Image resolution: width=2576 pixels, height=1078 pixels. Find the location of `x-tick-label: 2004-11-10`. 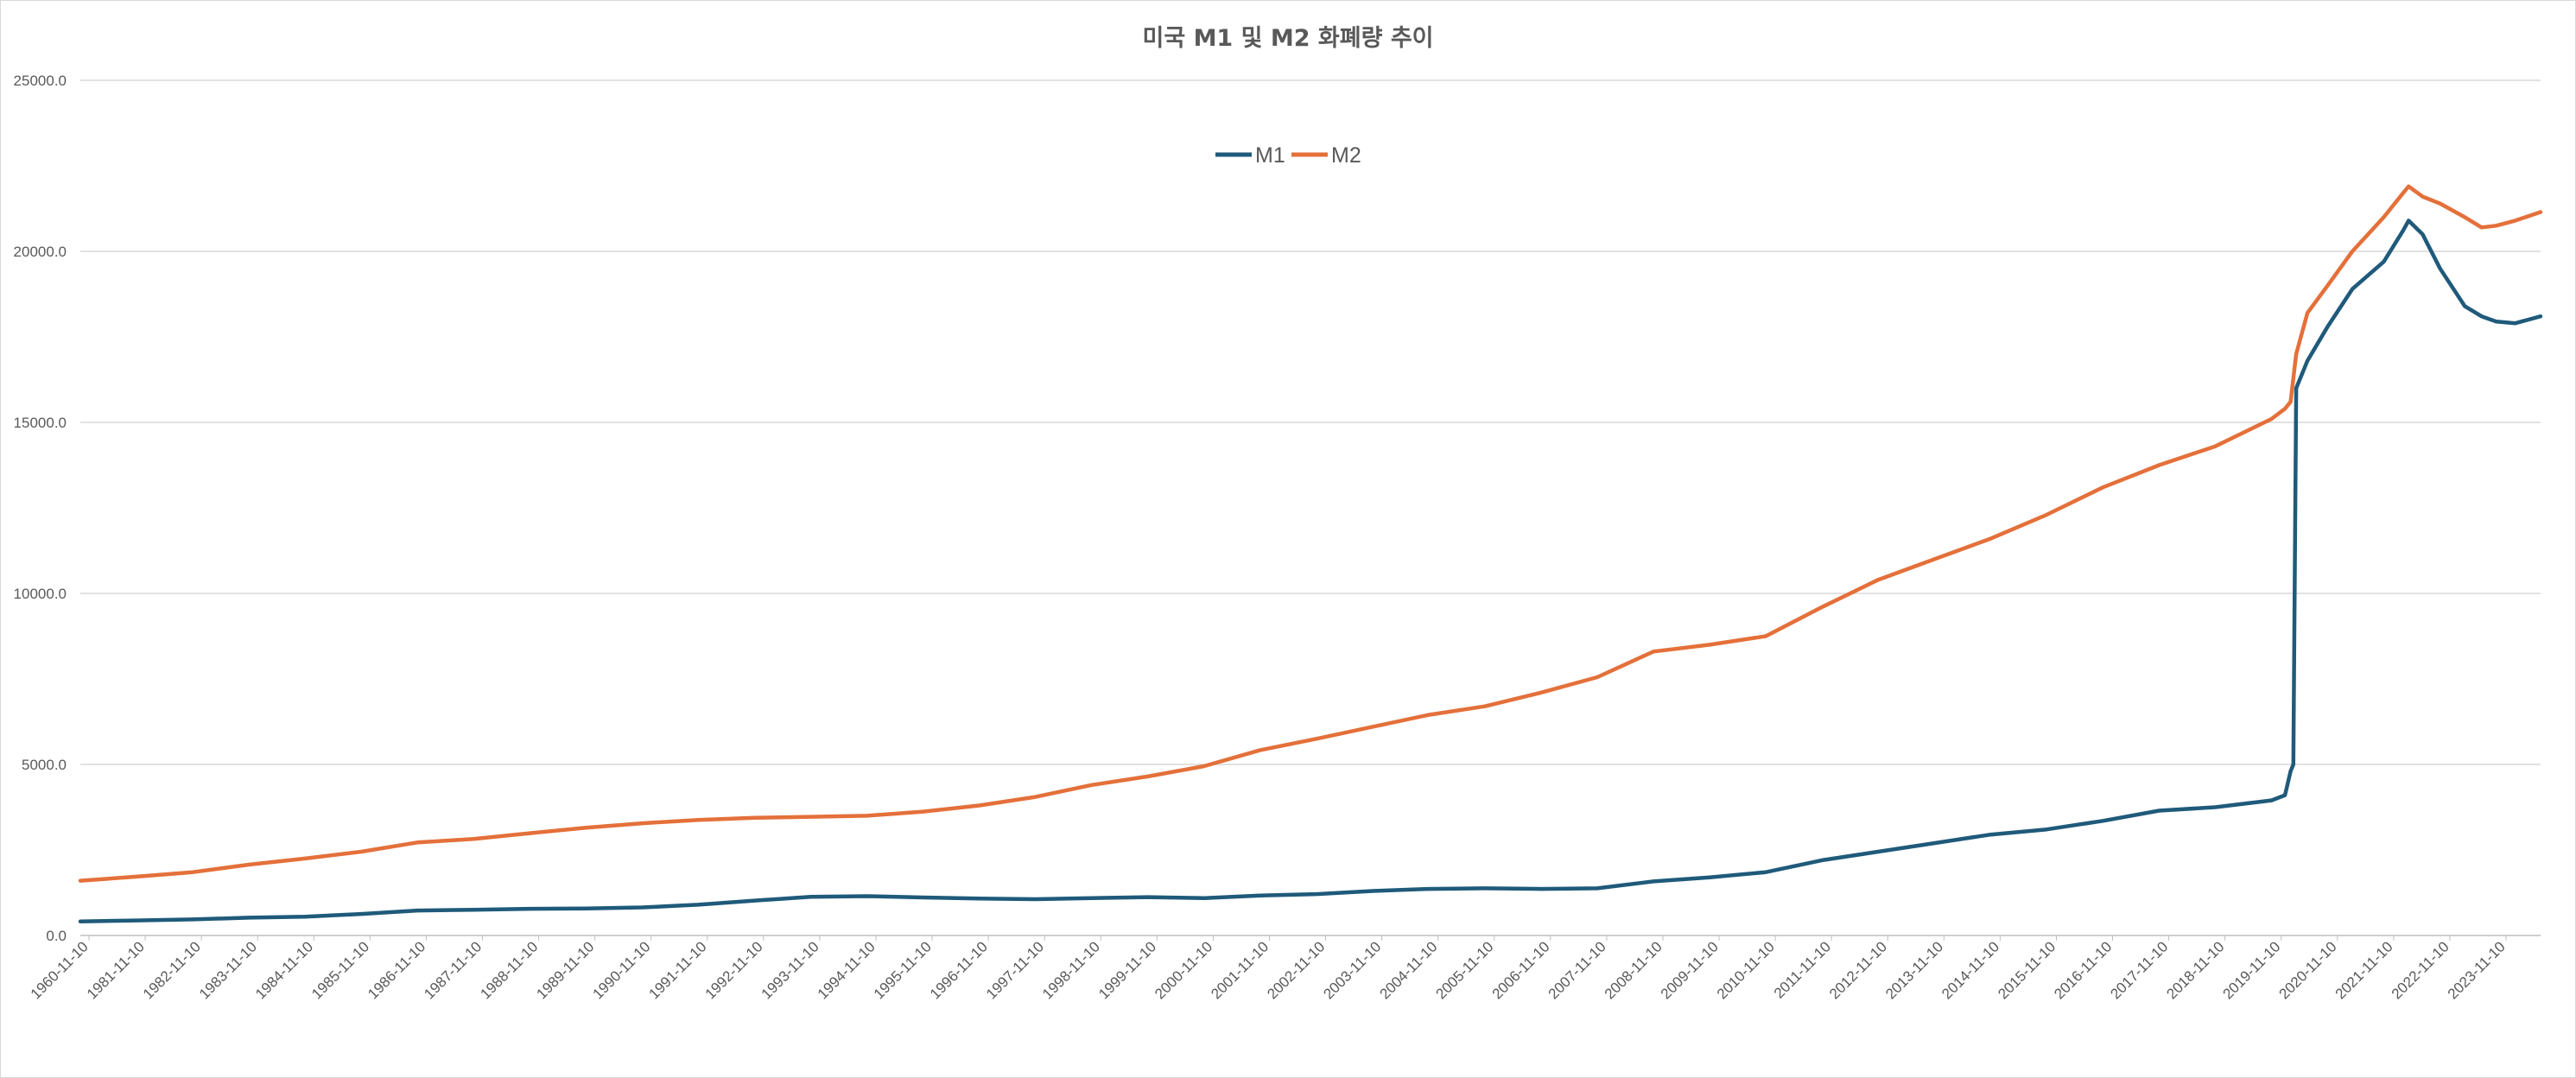

x-tick-label: 2004-11-10 is located at coordinates (1408, 970).